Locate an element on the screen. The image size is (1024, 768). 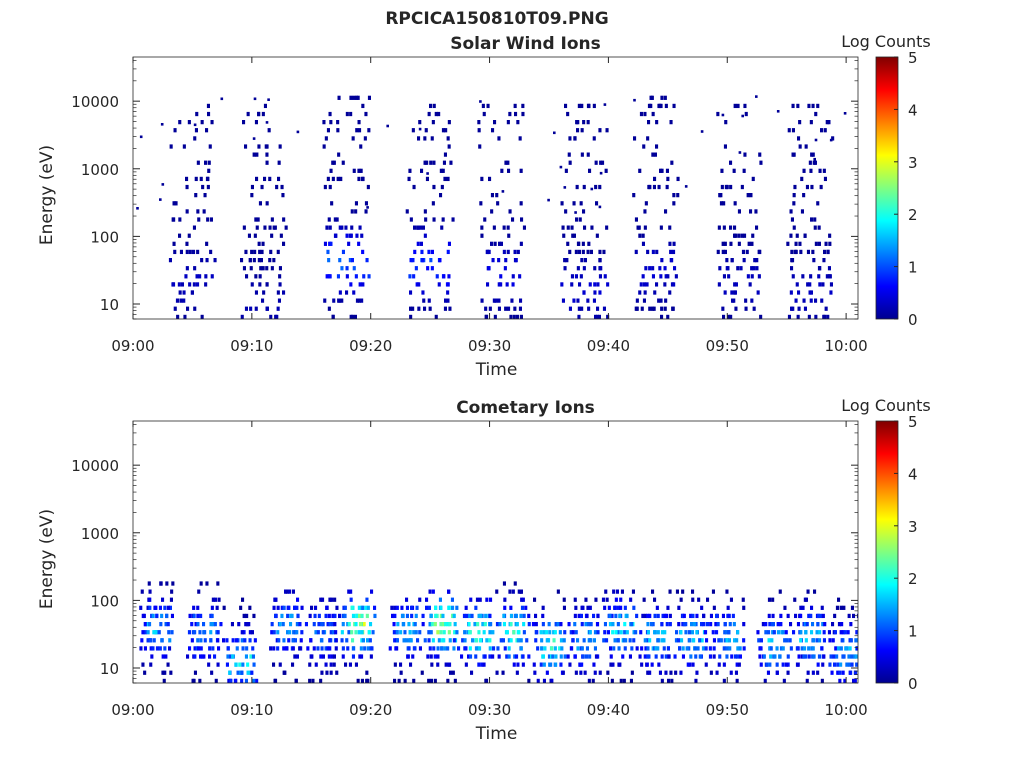
x-tick-label: 09:00 is located at coordinates (132, 710).